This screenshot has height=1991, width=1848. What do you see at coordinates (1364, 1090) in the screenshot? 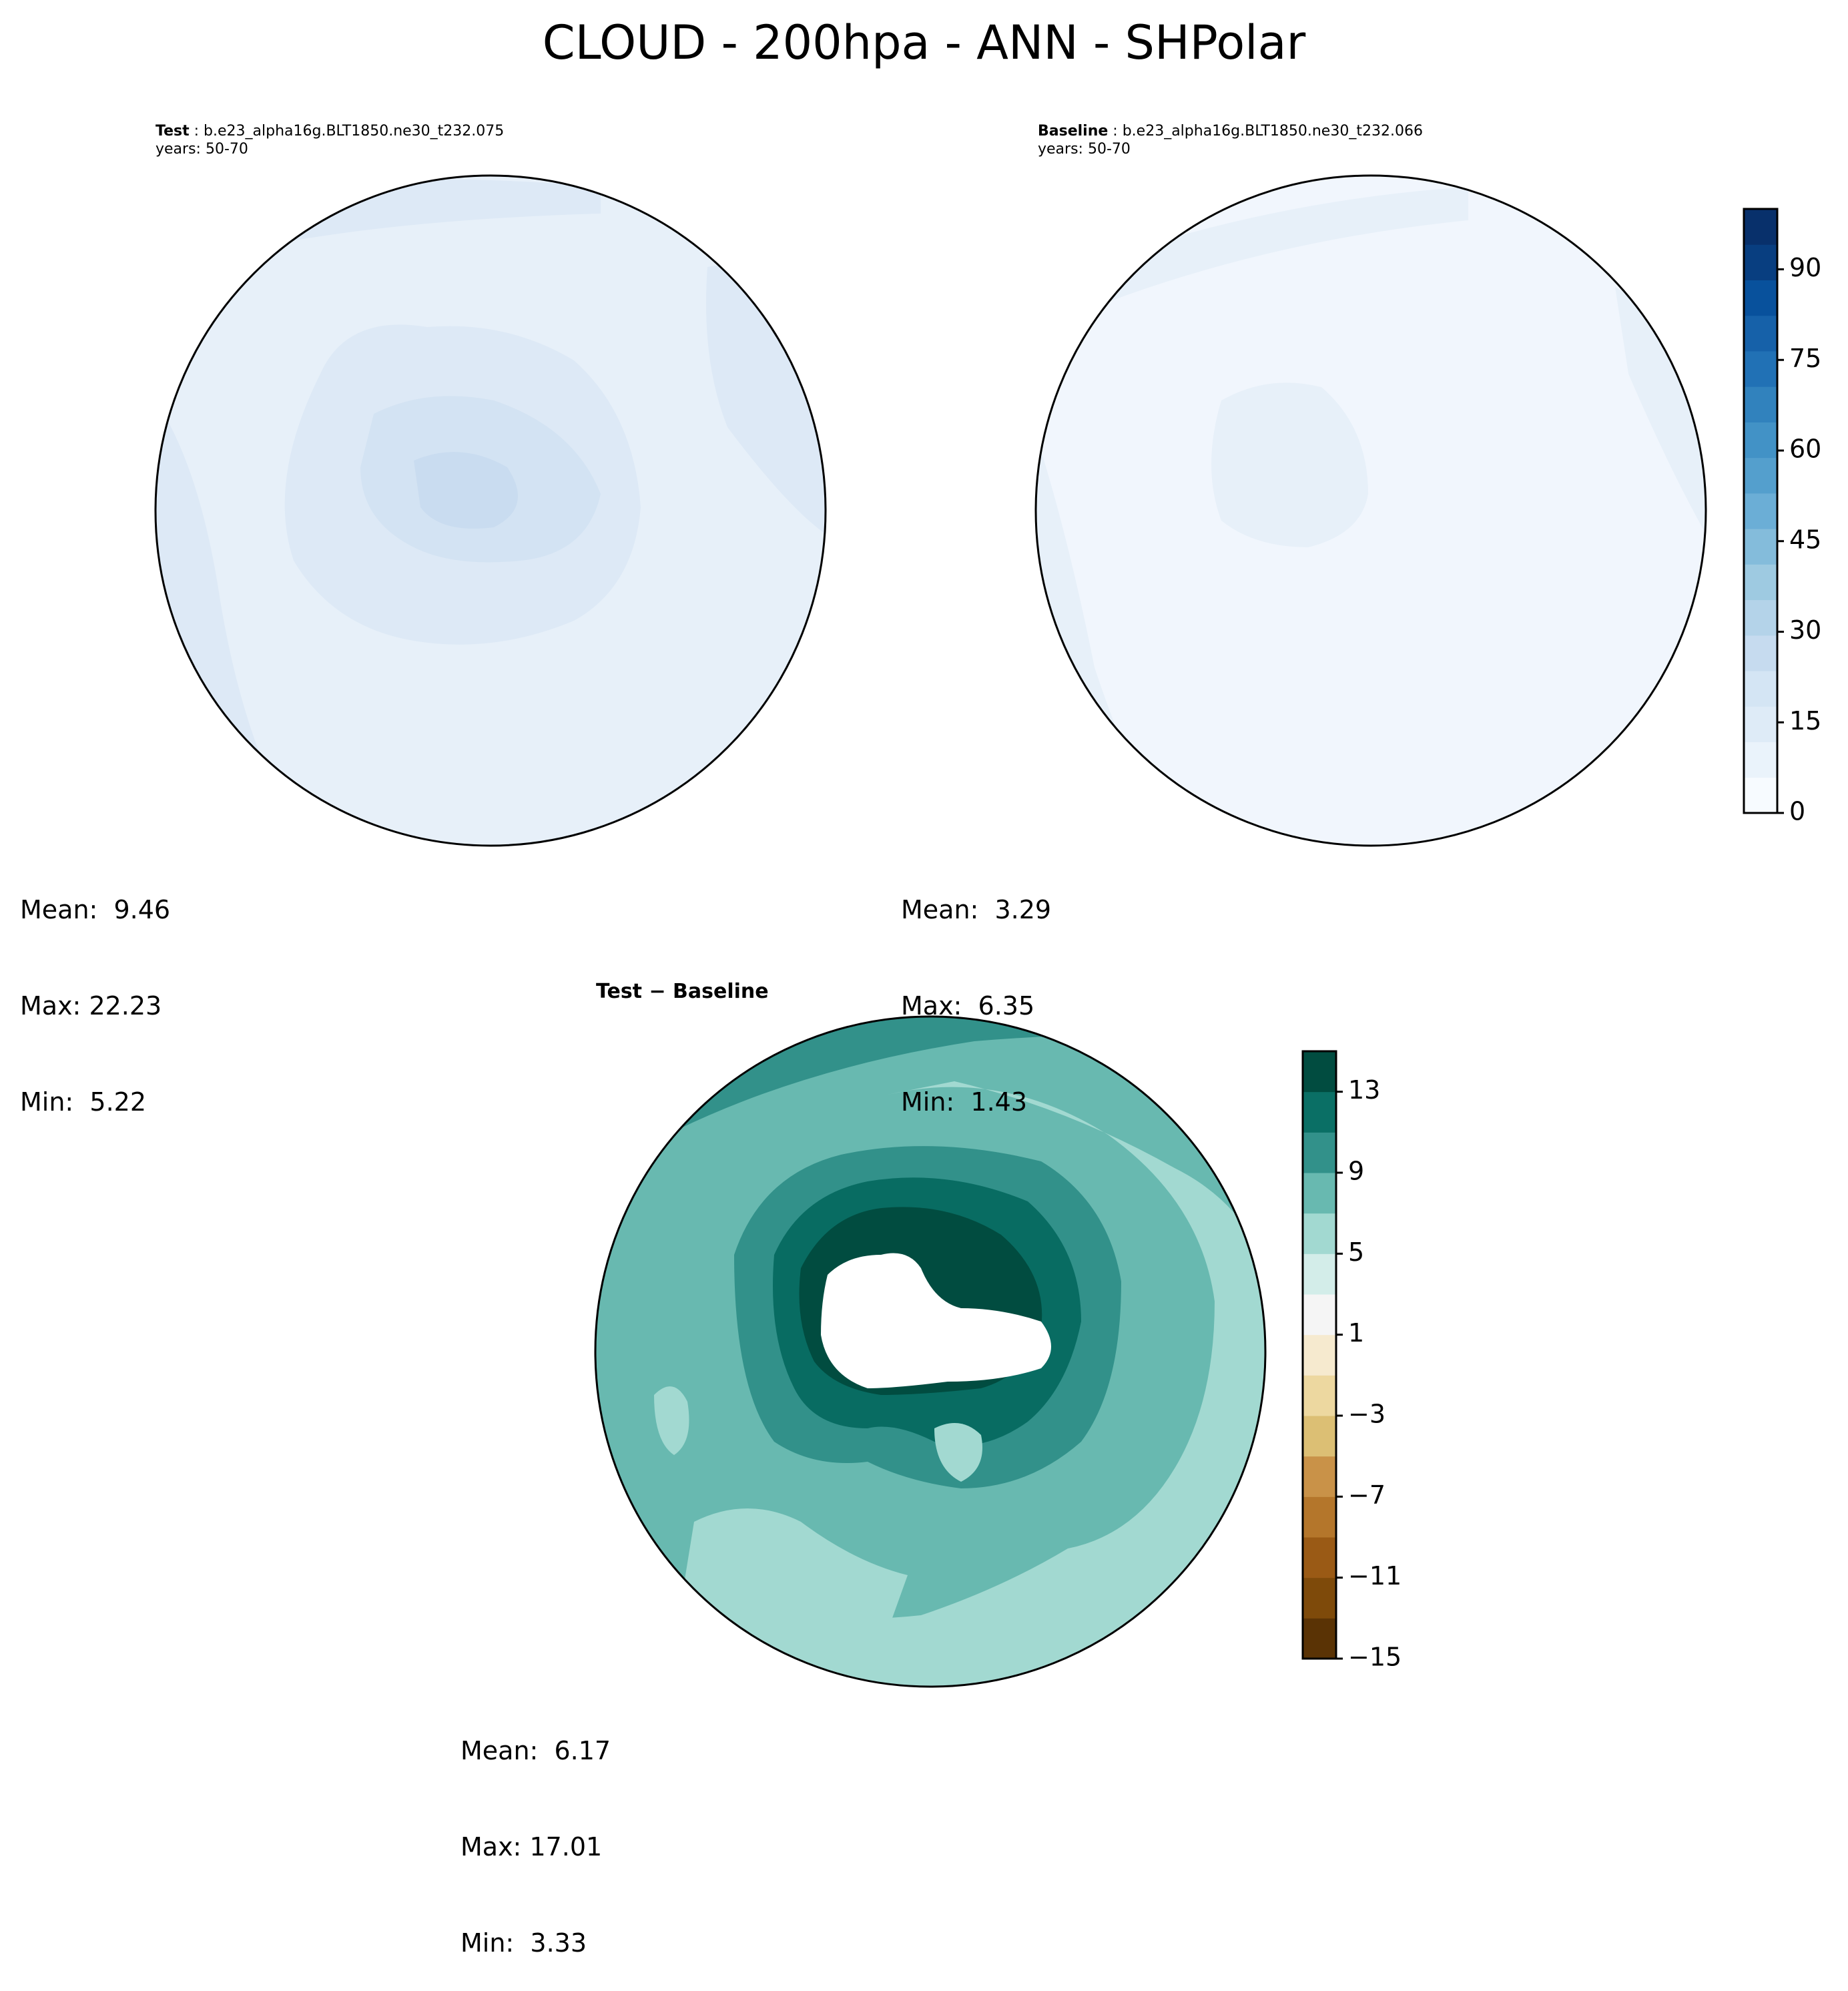
I see `difference-colorbar-tick-label: 13` at bounding box center [1364, 1090].